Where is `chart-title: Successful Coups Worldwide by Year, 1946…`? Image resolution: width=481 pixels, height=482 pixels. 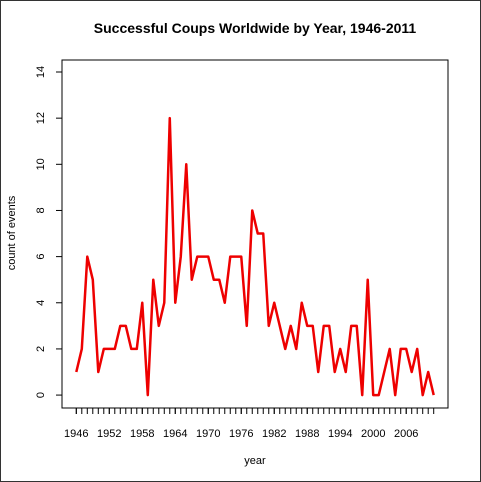 chart-title: Successful Coups Worldwide by Year, 1946… is located at coordinates (255, 28).